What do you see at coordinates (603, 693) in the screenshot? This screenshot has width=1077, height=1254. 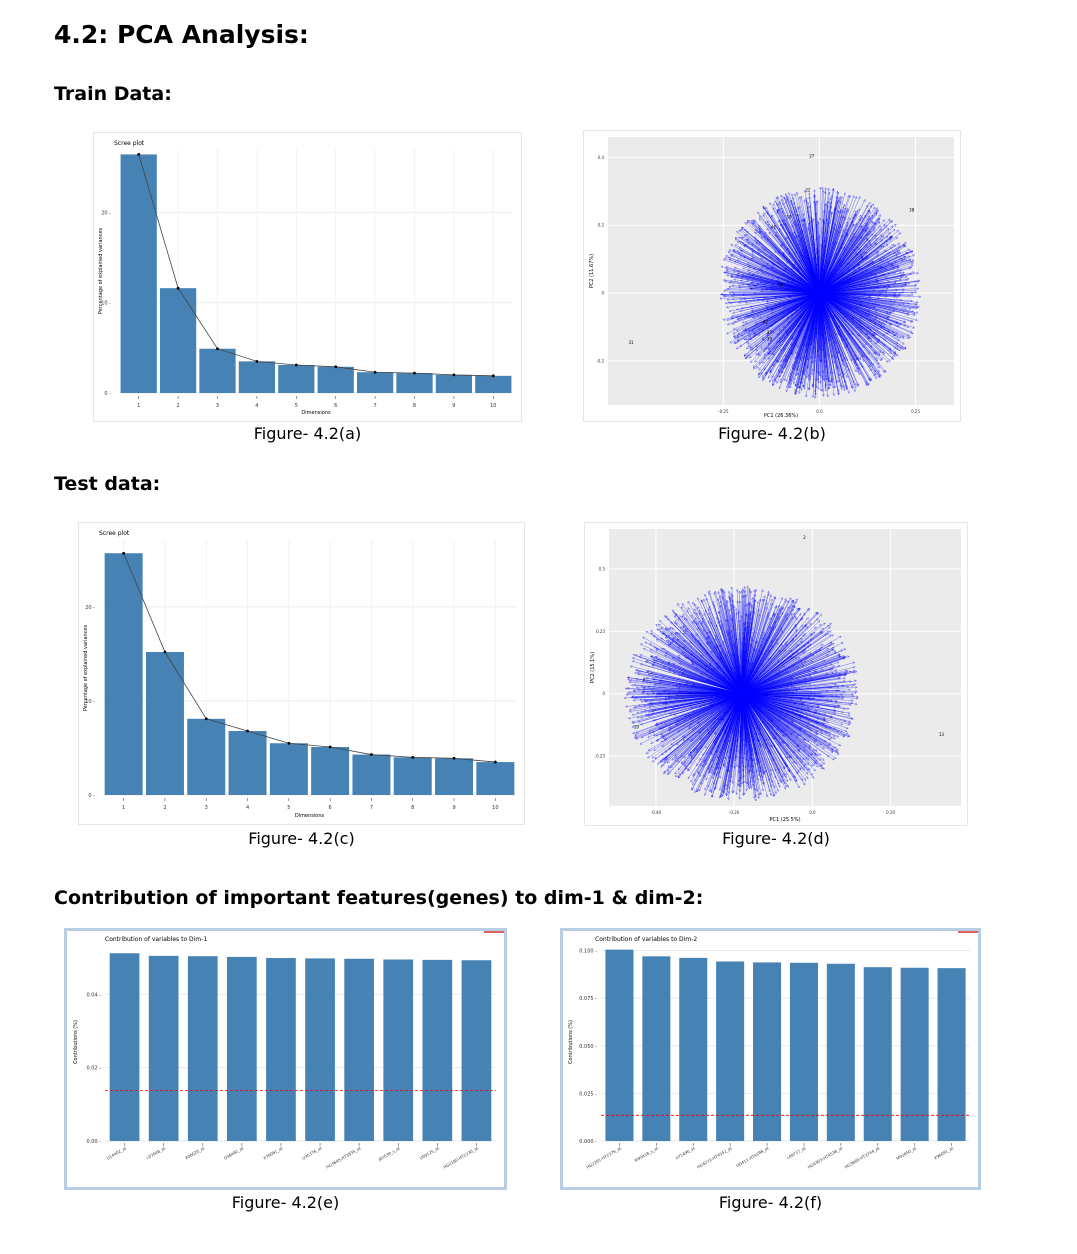 I see `y-tick-label: 0` at bounding box center [603, 693].